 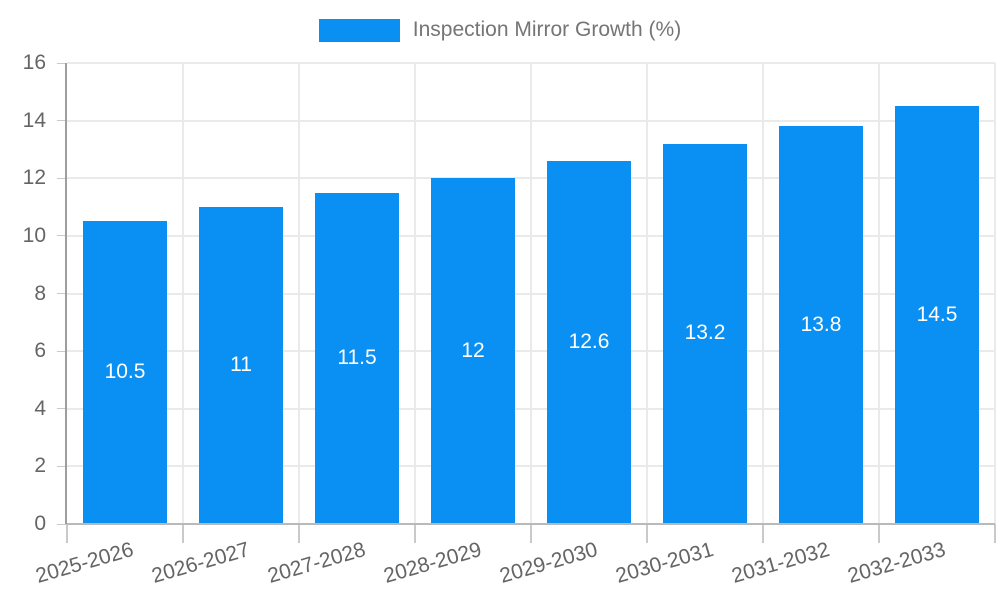 What do you see at coordinates (664, 562) in the screenshot?
I see `x-axis-tick-label: 2030-2031` at bounding box center [664, 562].